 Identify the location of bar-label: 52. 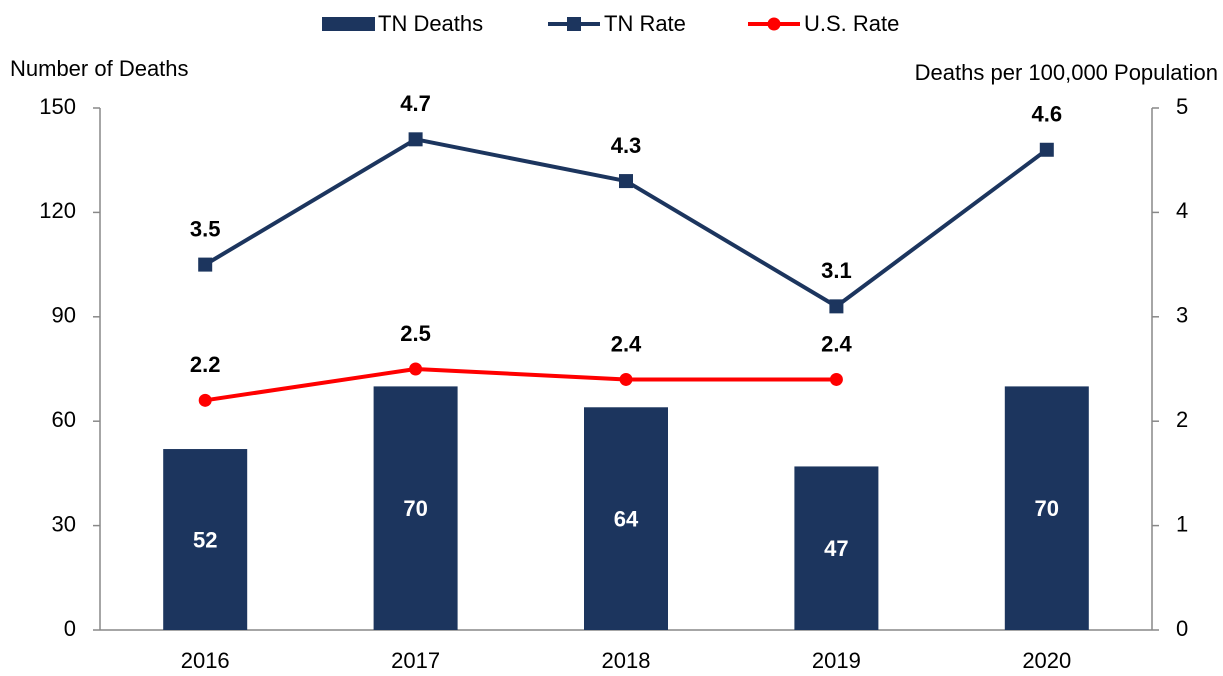
(205, 539).